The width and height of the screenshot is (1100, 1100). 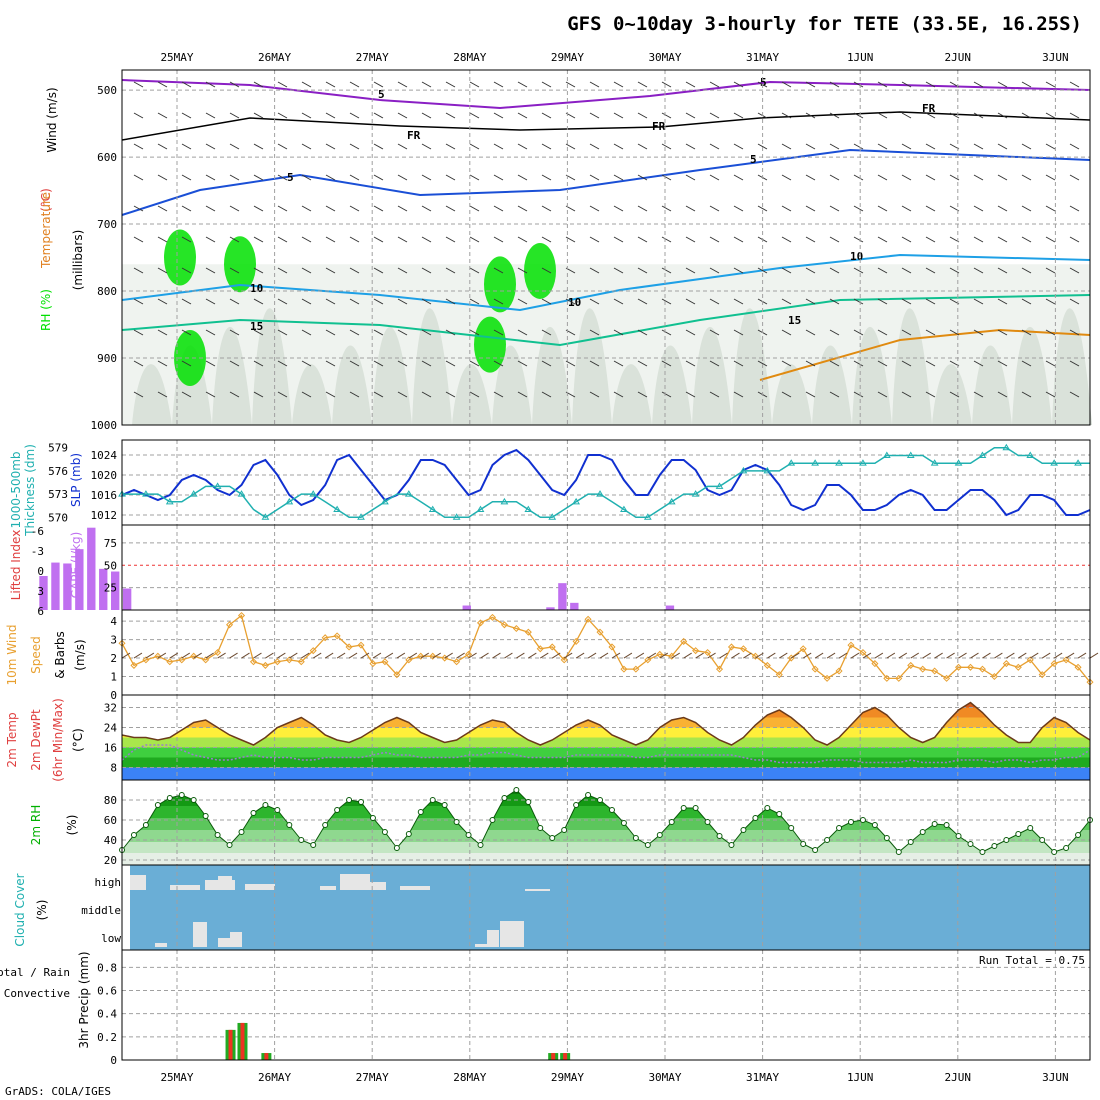 What do you see at coordinates (37, 993) in the screenshot?
I see `precip-convective-label: Convective` at bounding box center [37, 993].